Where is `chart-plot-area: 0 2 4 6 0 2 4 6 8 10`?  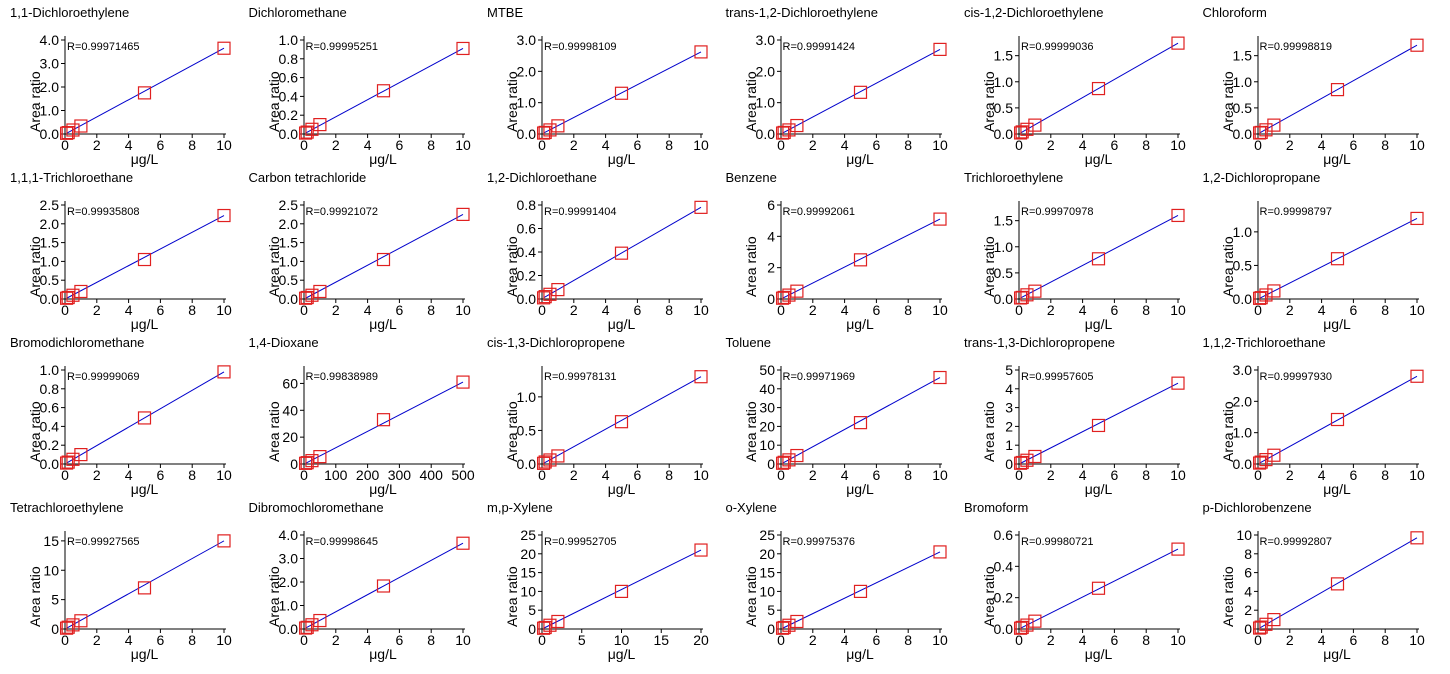
chart-plot-area: 0 2 4 6 0 2 4 6 8 10 is located at coordinates (857, 257).